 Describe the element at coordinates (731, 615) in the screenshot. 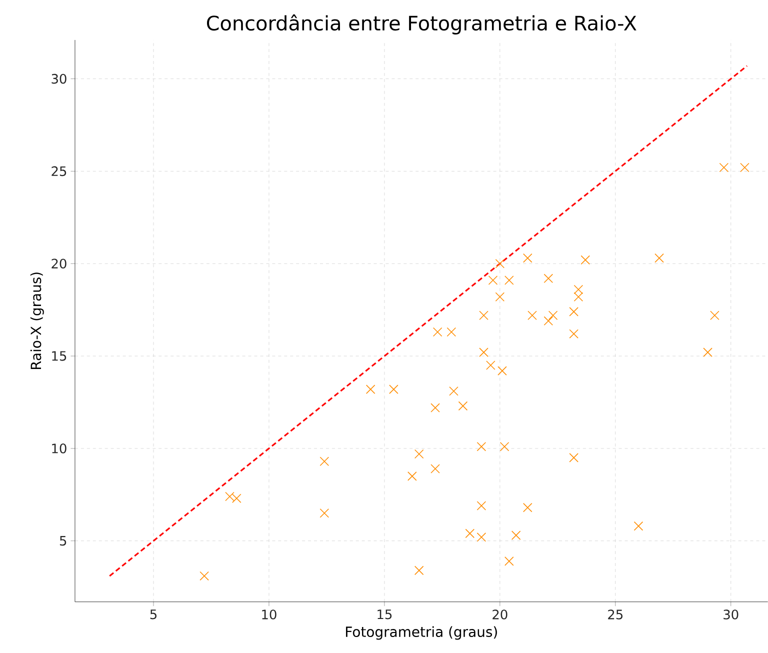

I see `x-tick-label: 30` at that location.